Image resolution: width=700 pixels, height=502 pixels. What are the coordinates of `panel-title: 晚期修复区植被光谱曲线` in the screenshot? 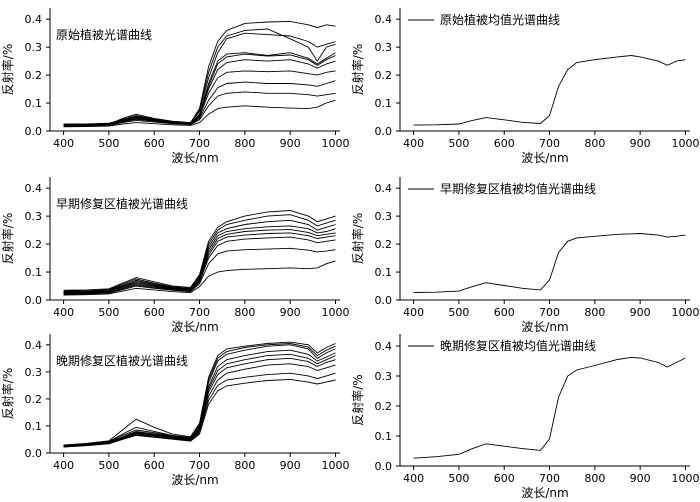 It's located at (122, 360).